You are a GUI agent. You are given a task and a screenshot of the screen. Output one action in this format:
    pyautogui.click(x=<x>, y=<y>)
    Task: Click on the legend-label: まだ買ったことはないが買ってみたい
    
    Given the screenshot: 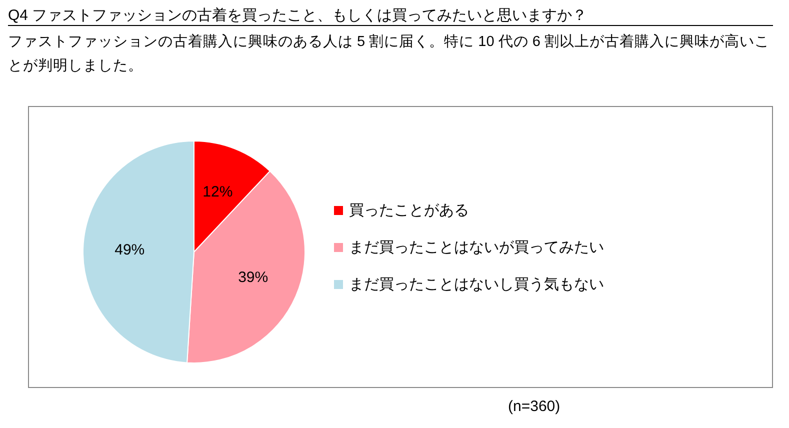 What is the action you would take?
    pyautogui.click(x=476, y=247)
    